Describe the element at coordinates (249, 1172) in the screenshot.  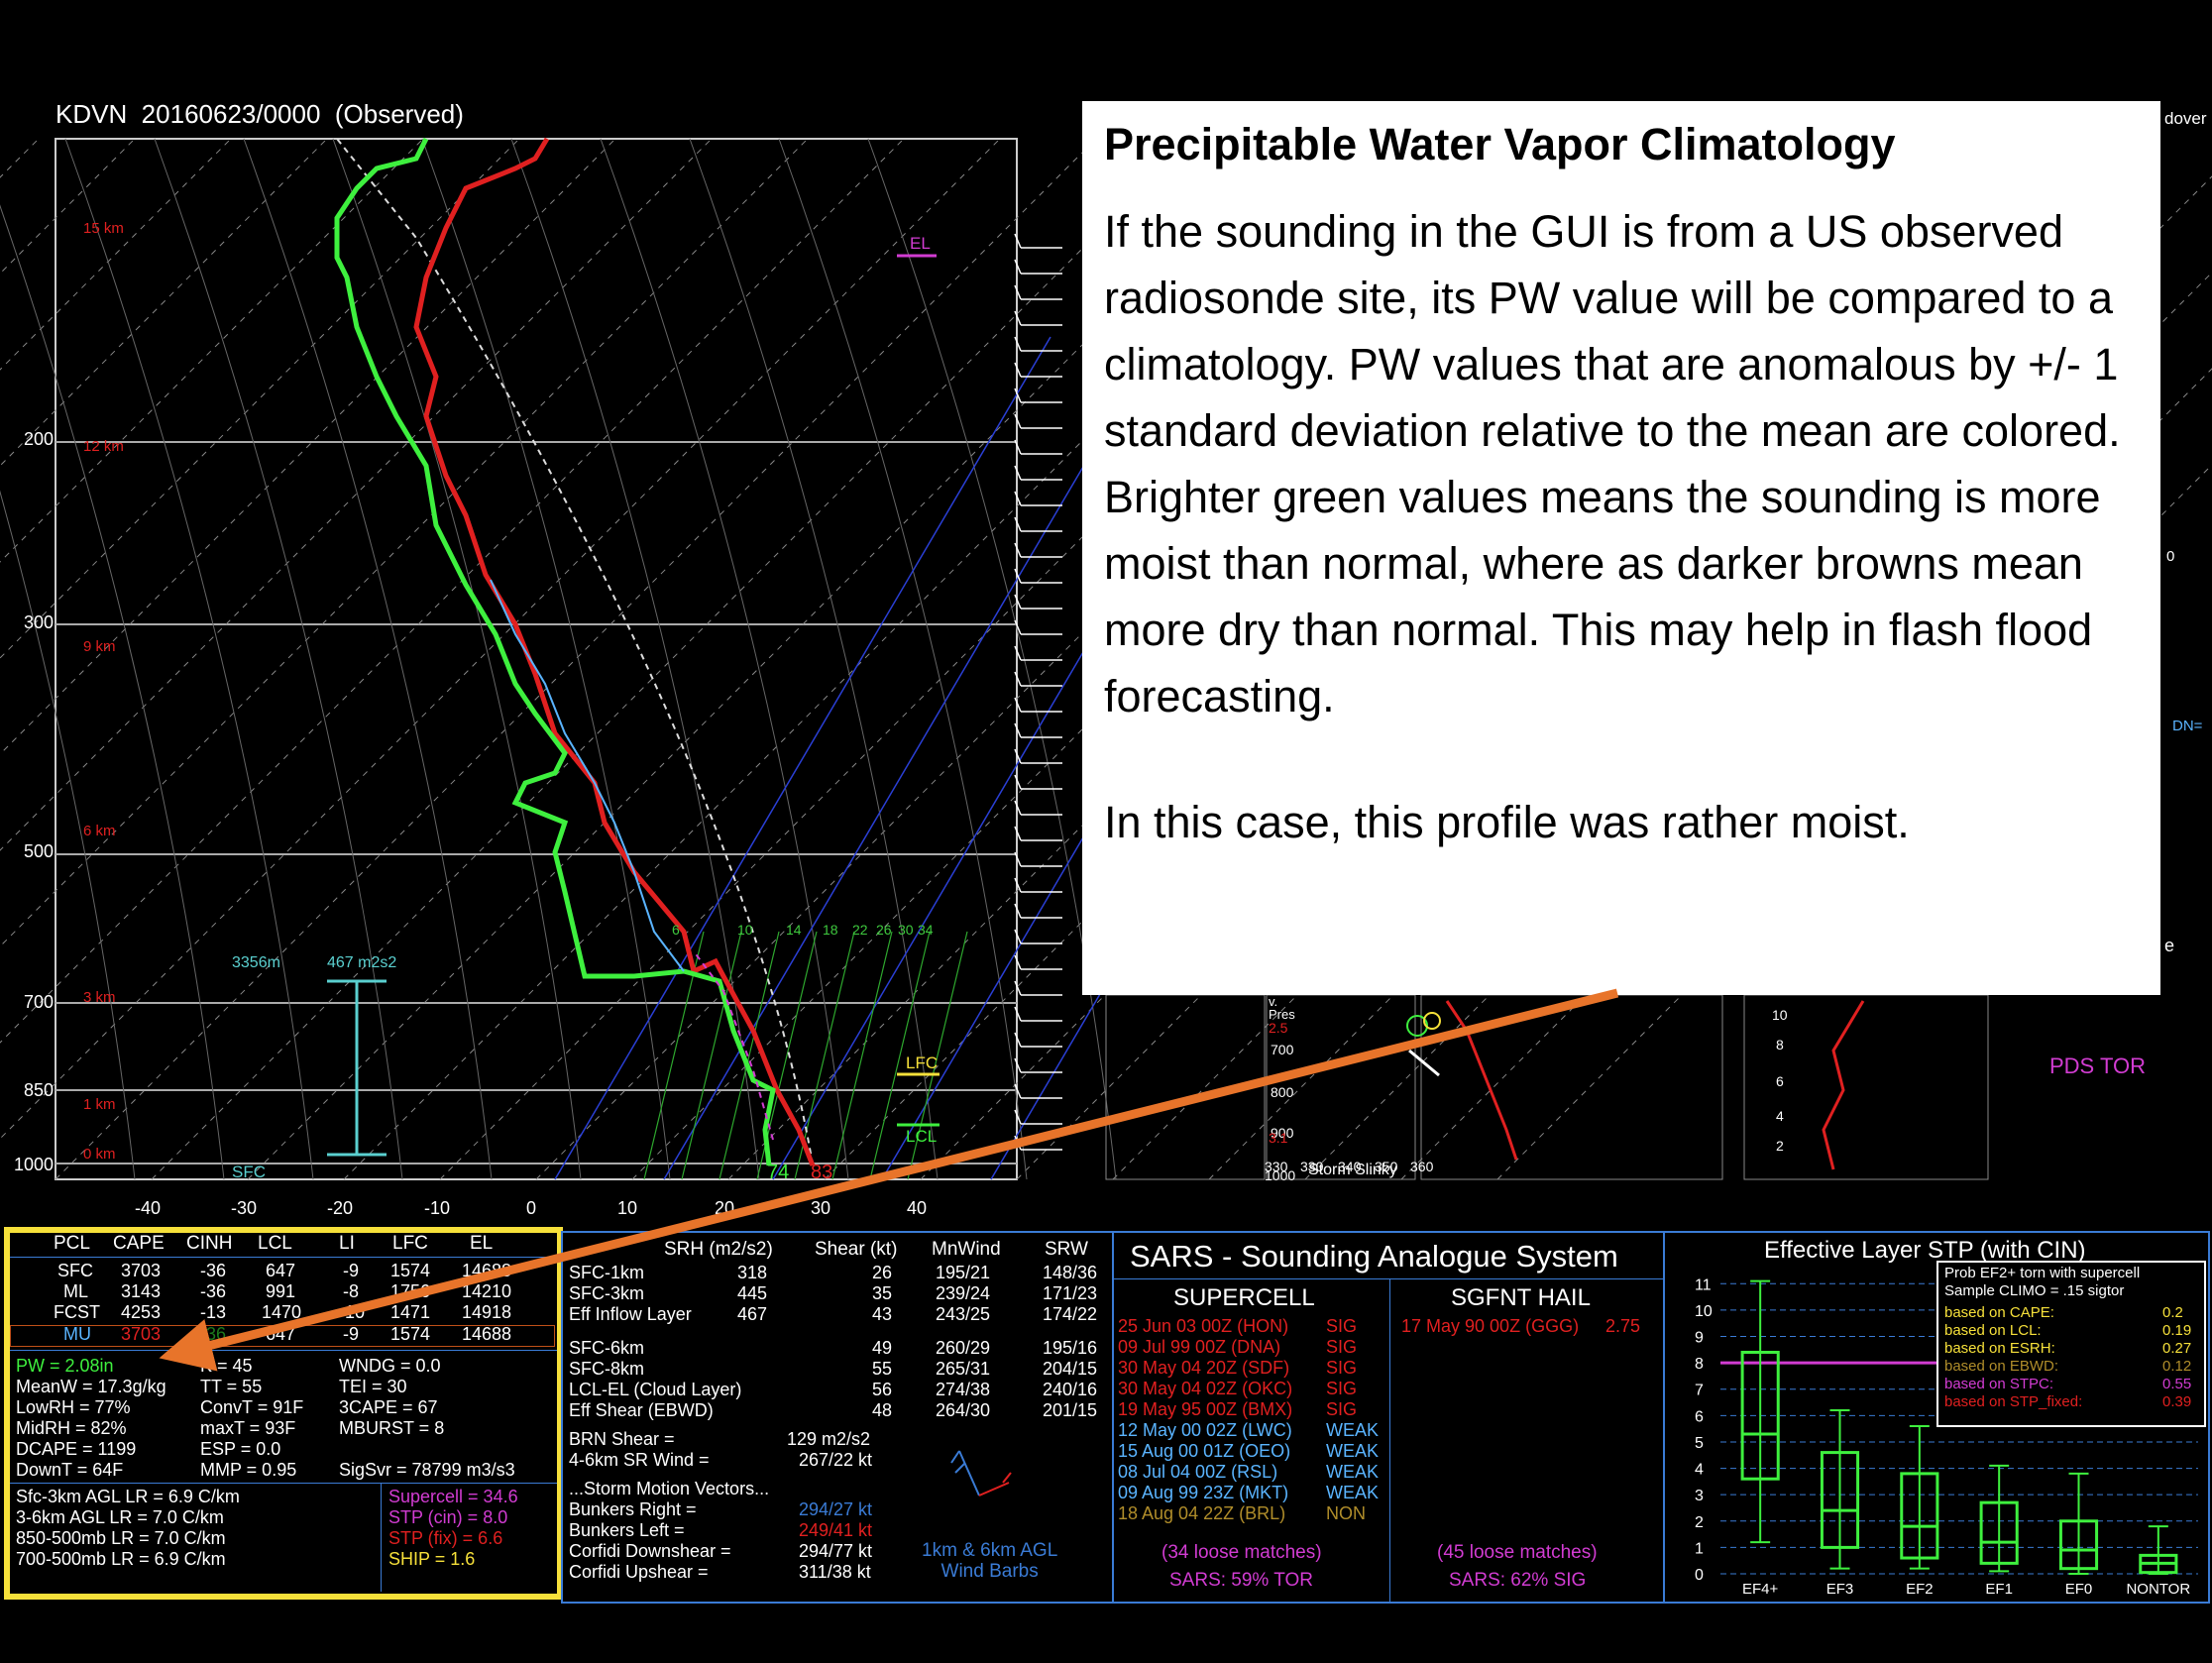
I see `sfc-marker: SFC` at that location.